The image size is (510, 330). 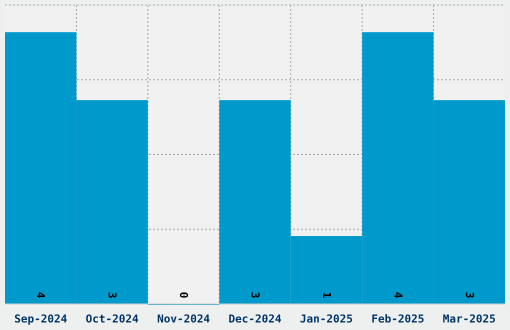 What do you see at coordinates (41, 319) in the screenshot?
I see `x-tick-label: Sep-2024` at bounding box center [41, 319].